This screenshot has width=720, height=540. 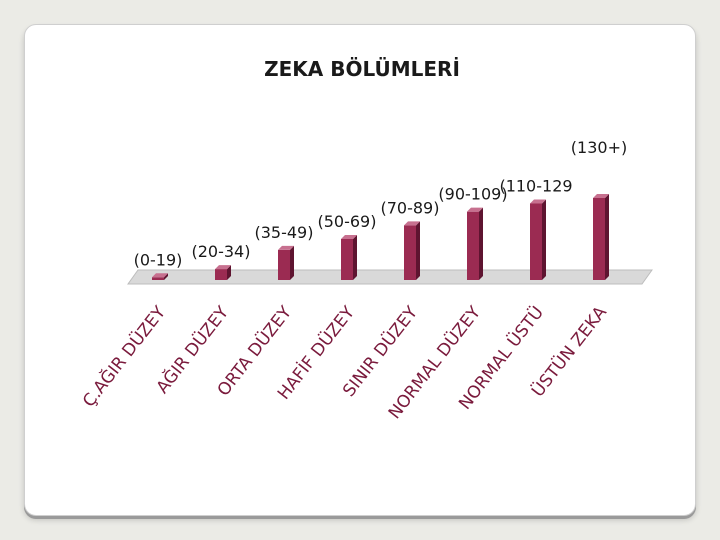 I want to click on data-label: (20-34), so click(x=221, y=251).